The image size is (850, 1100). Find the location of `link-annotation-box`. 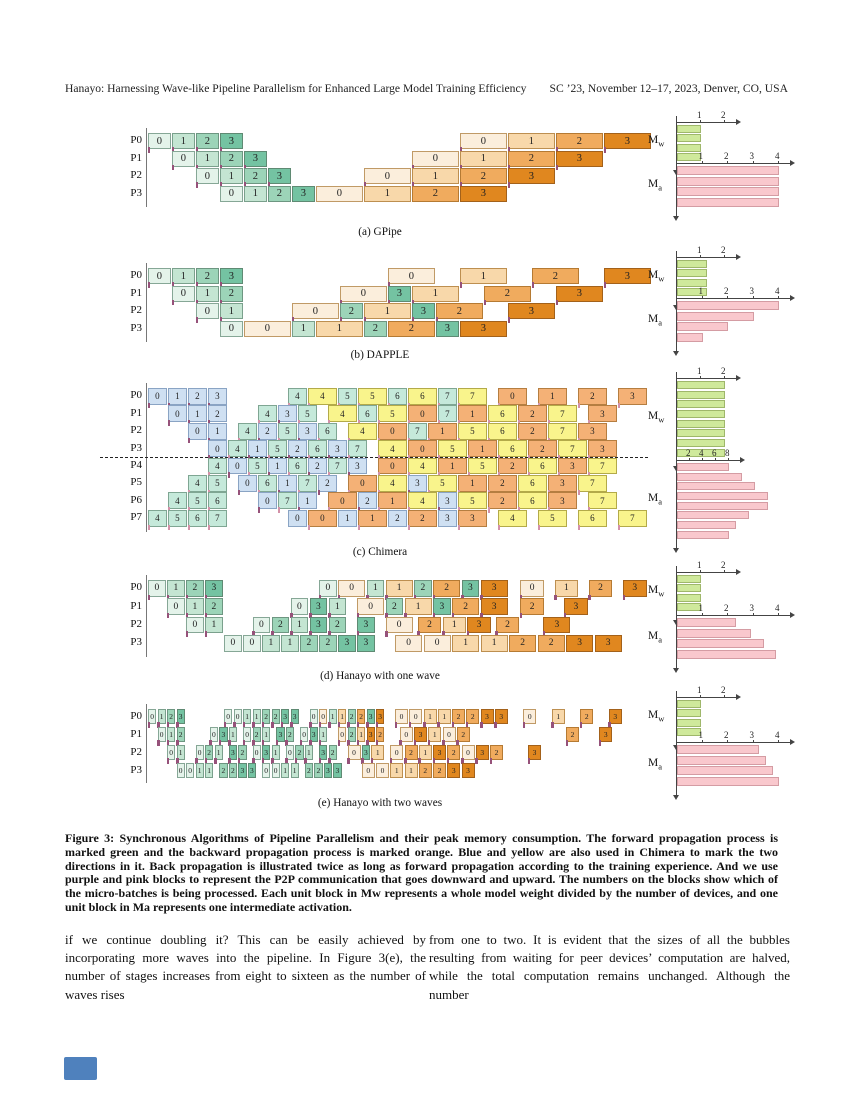

link-annotation-box is located at coordinates (80, 1068).